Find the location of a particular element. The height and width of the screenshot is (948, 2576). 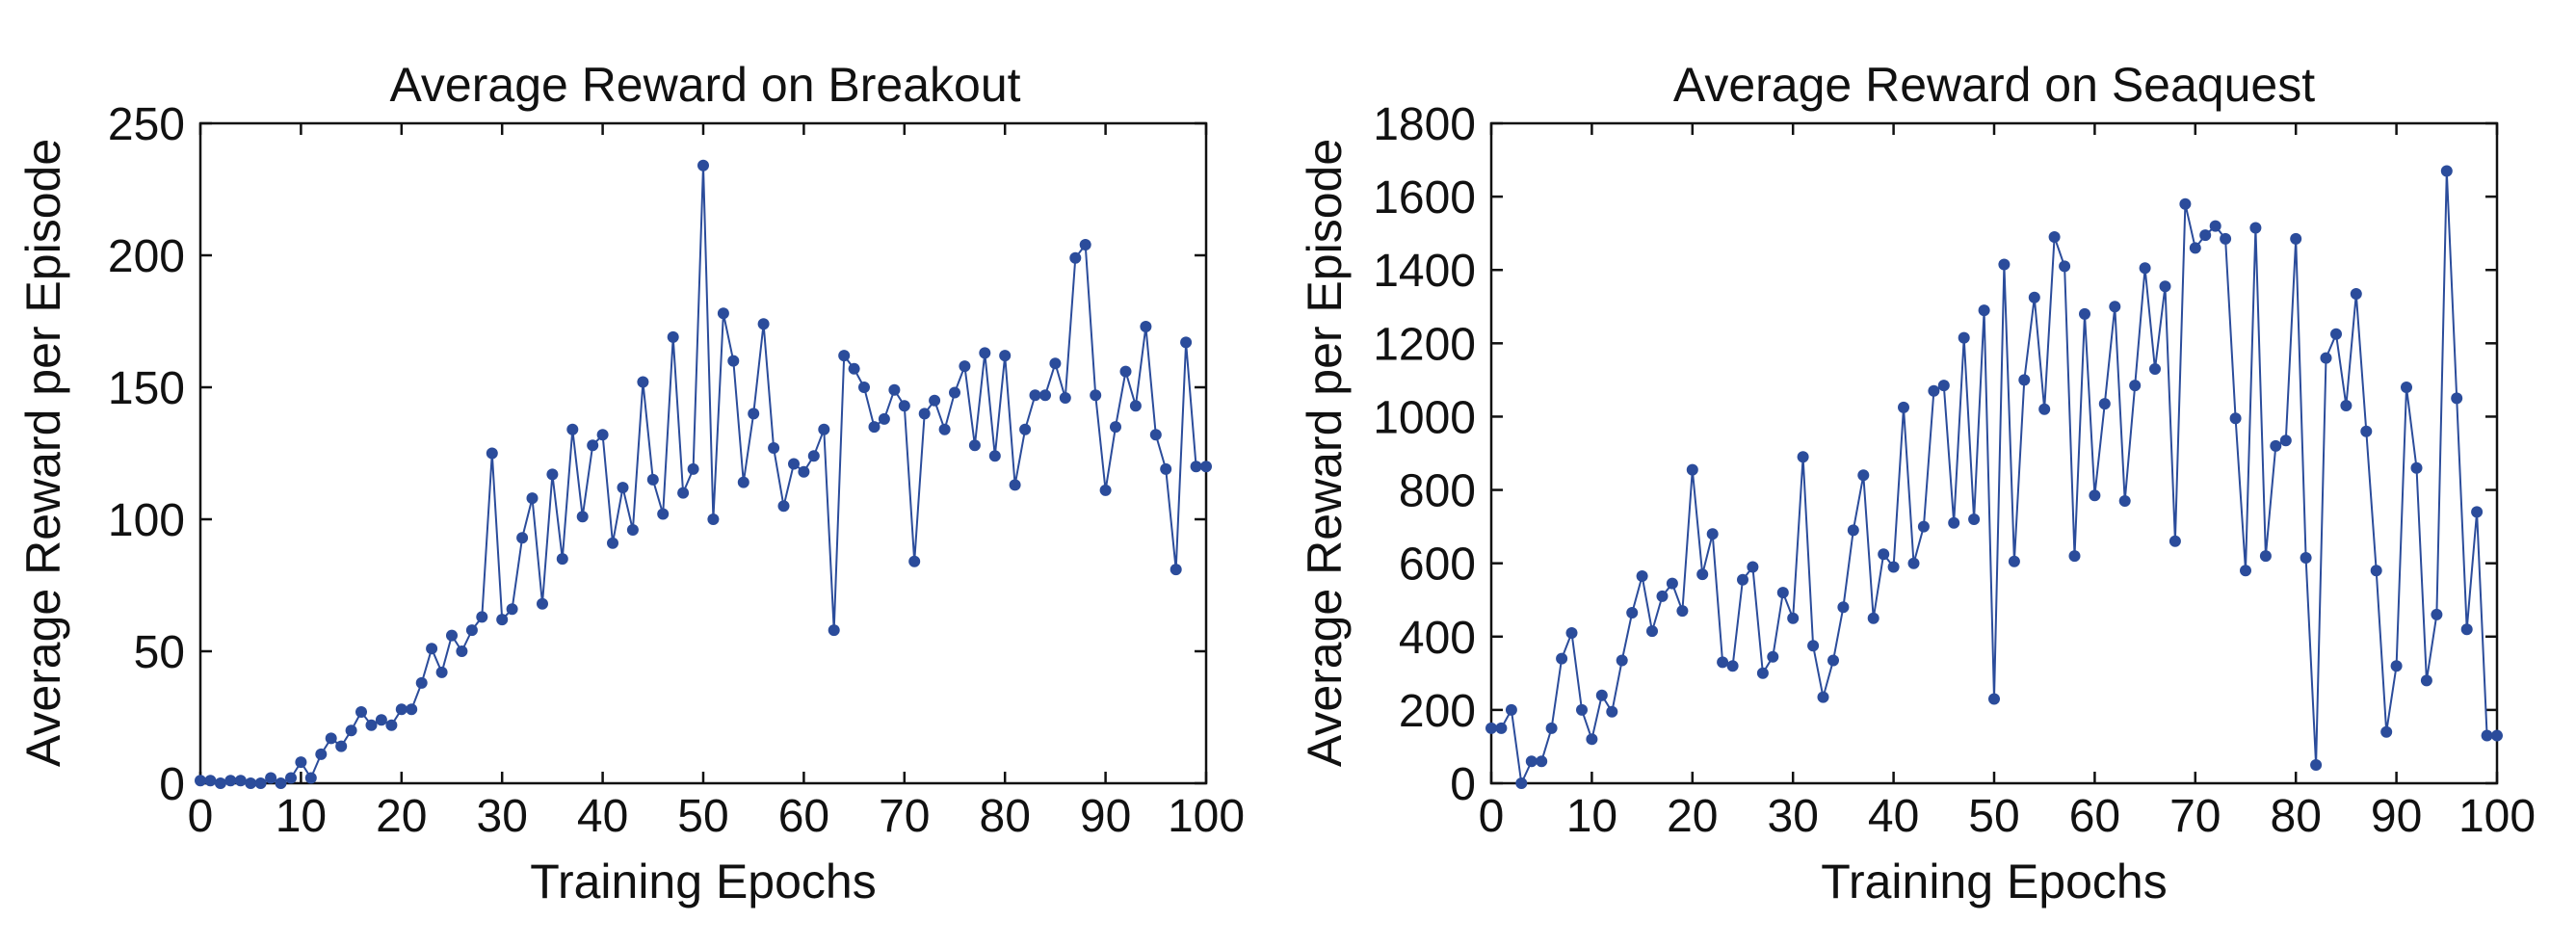

x-tick-label: 60 is located at coordinates (2094, 816).